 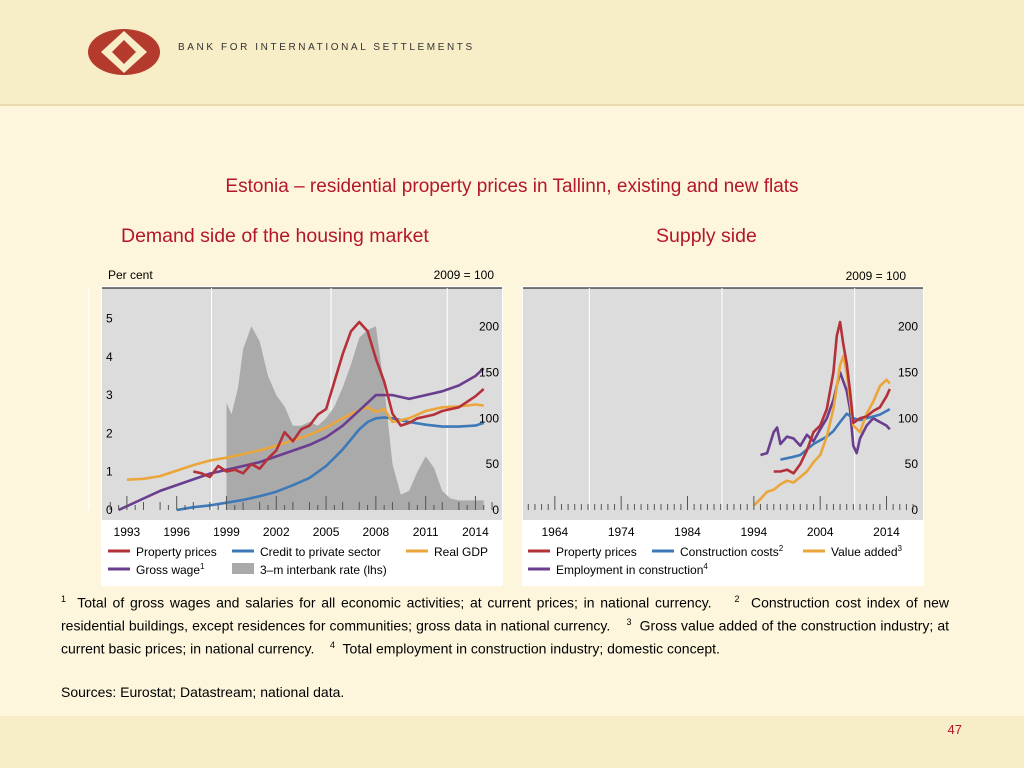 What do you see at coordinates (554, 532) in the screenshot?
I see `right-xtick-label: 1964` at bounding box center [554, 532].